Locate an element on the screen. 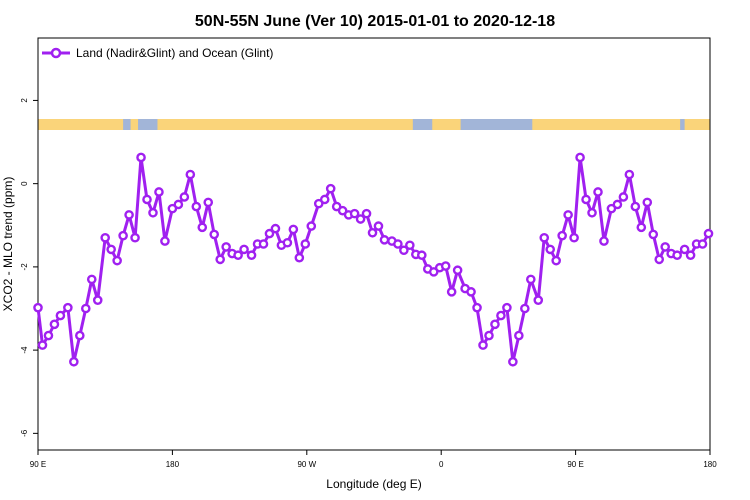  surface-type-strip is located at coordinates (374, 124).